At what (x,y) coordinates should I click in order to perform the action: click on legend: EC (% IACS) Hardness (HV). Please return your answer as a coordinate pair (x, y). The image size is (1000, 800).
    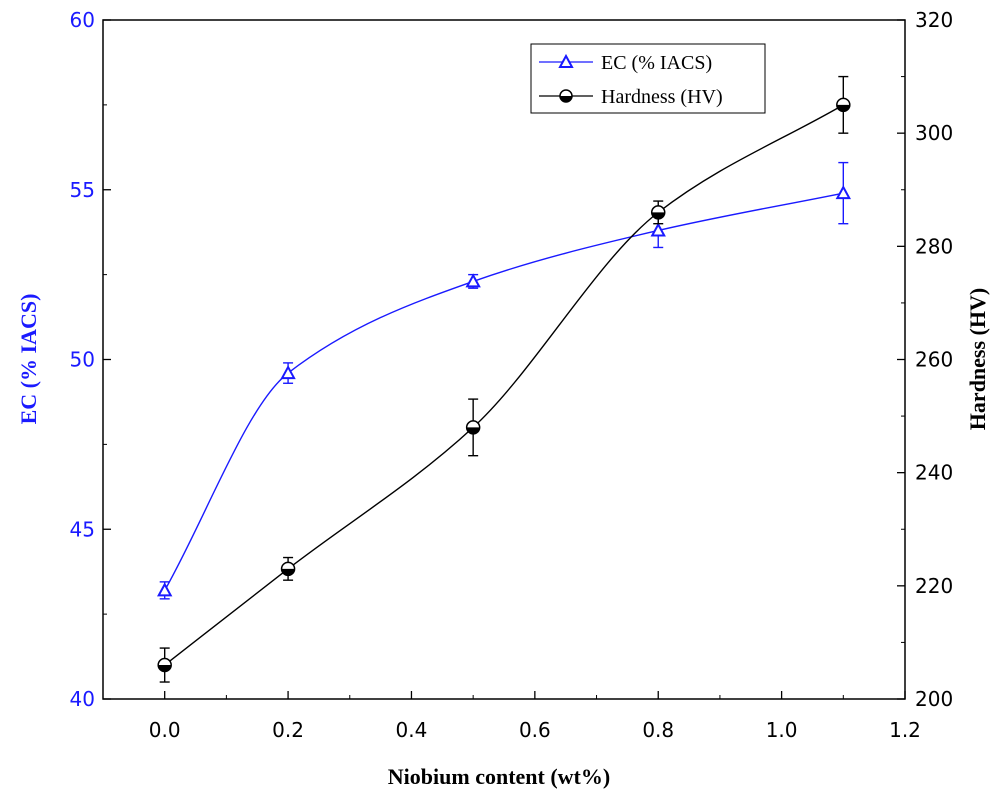
    Looking at the image, I should click on (648, 78).